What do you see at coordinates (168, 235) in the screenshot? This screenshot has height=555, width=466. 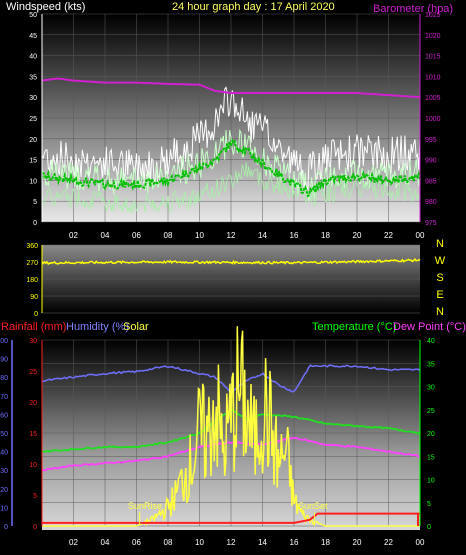 I see `wind-x-tick-label: 08` at bounding box center [168, 235].